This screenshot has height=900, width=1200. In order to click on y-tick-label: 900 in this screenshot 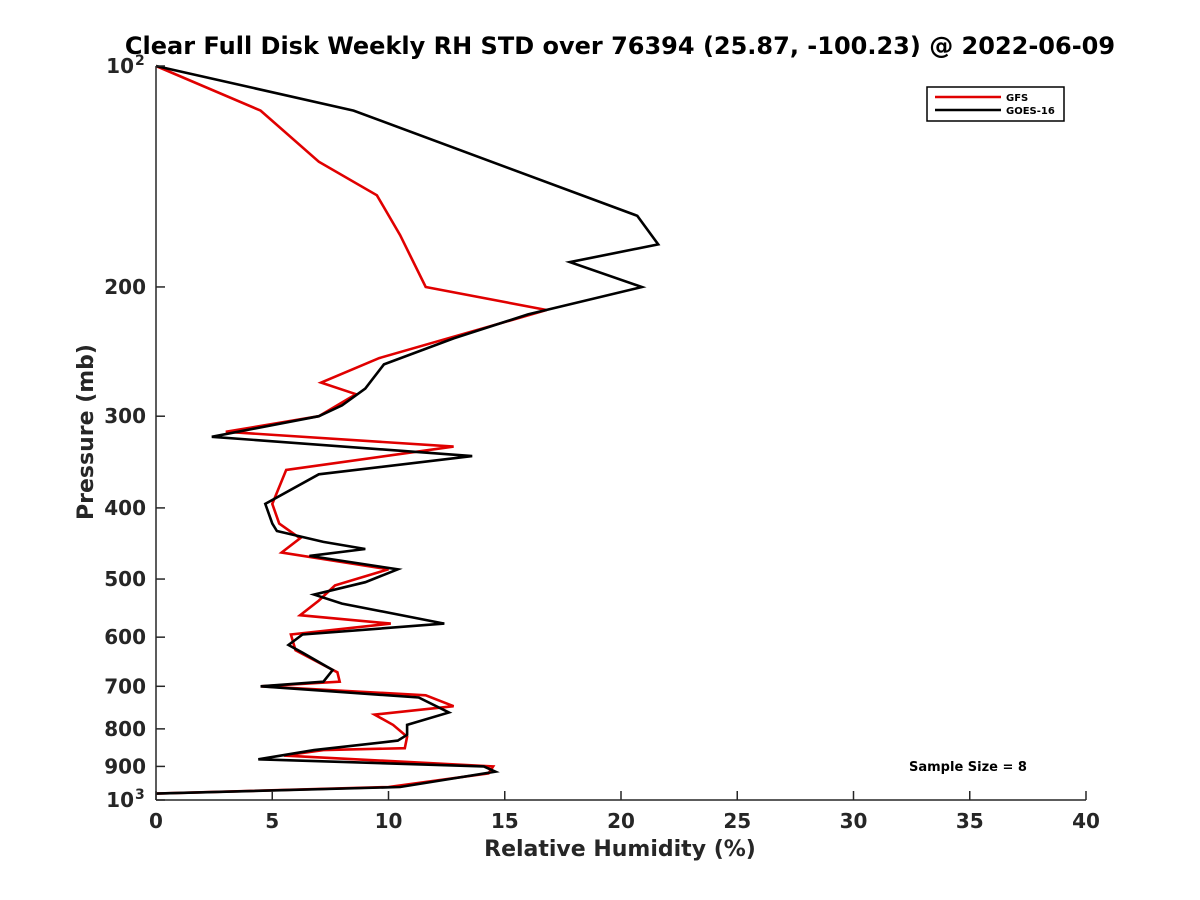, I will do `click(125, 766)`.